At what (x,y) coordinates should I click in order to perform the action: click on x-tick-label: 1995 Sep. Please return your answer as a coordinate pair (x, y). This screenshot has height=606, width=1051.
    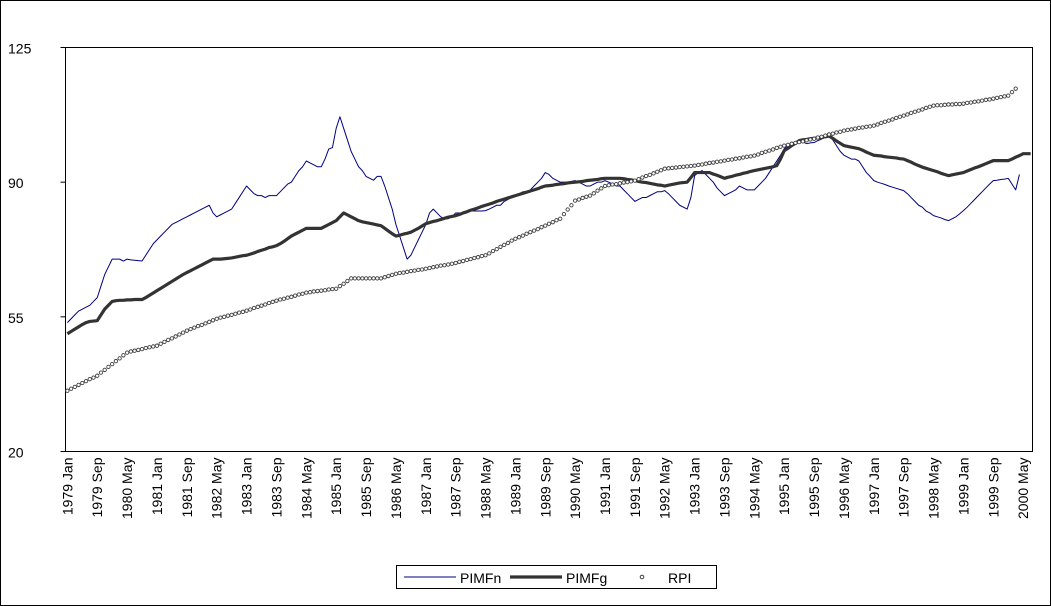
    Looking at the image, I should click on (814, 487).